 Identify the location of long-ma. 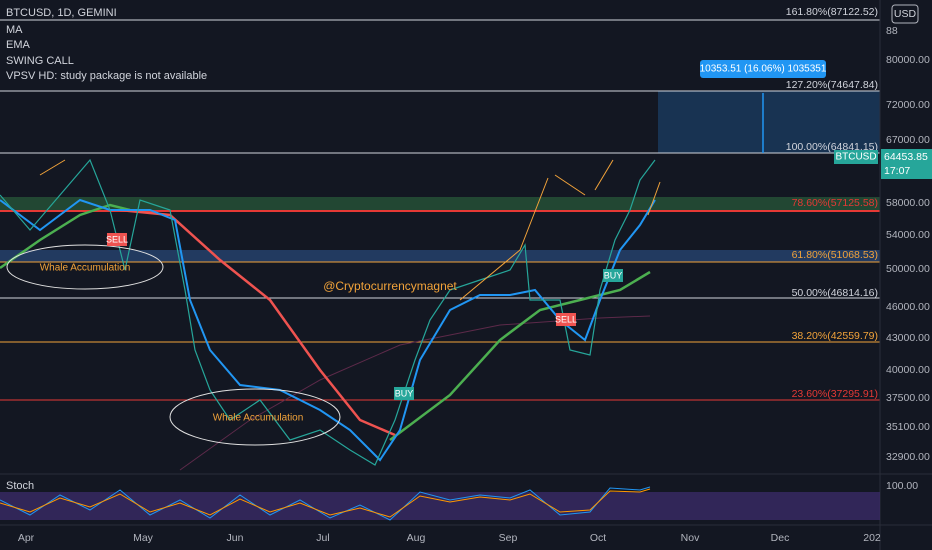
(415, 393).